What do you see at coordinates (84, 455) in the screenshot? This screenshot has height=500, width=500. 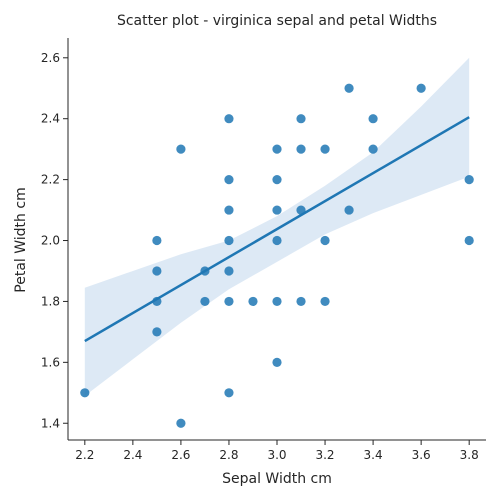 I see `x-tick-label: 2.2` at bounding box center [84, 455].